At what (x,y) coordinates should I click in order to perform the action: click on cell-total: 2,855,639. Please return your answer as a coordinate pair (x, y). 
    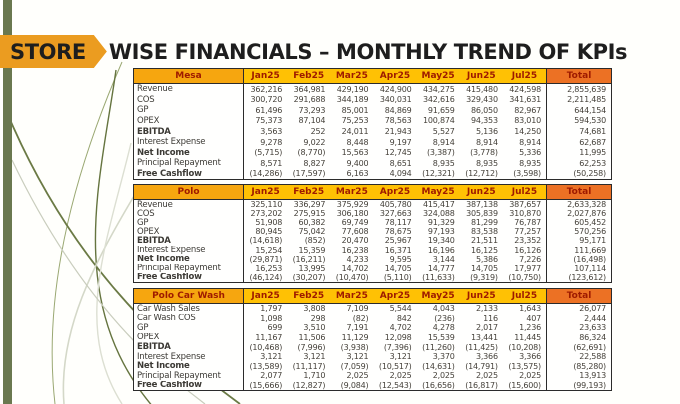
    Looking at the image, I should click on (578, 89).